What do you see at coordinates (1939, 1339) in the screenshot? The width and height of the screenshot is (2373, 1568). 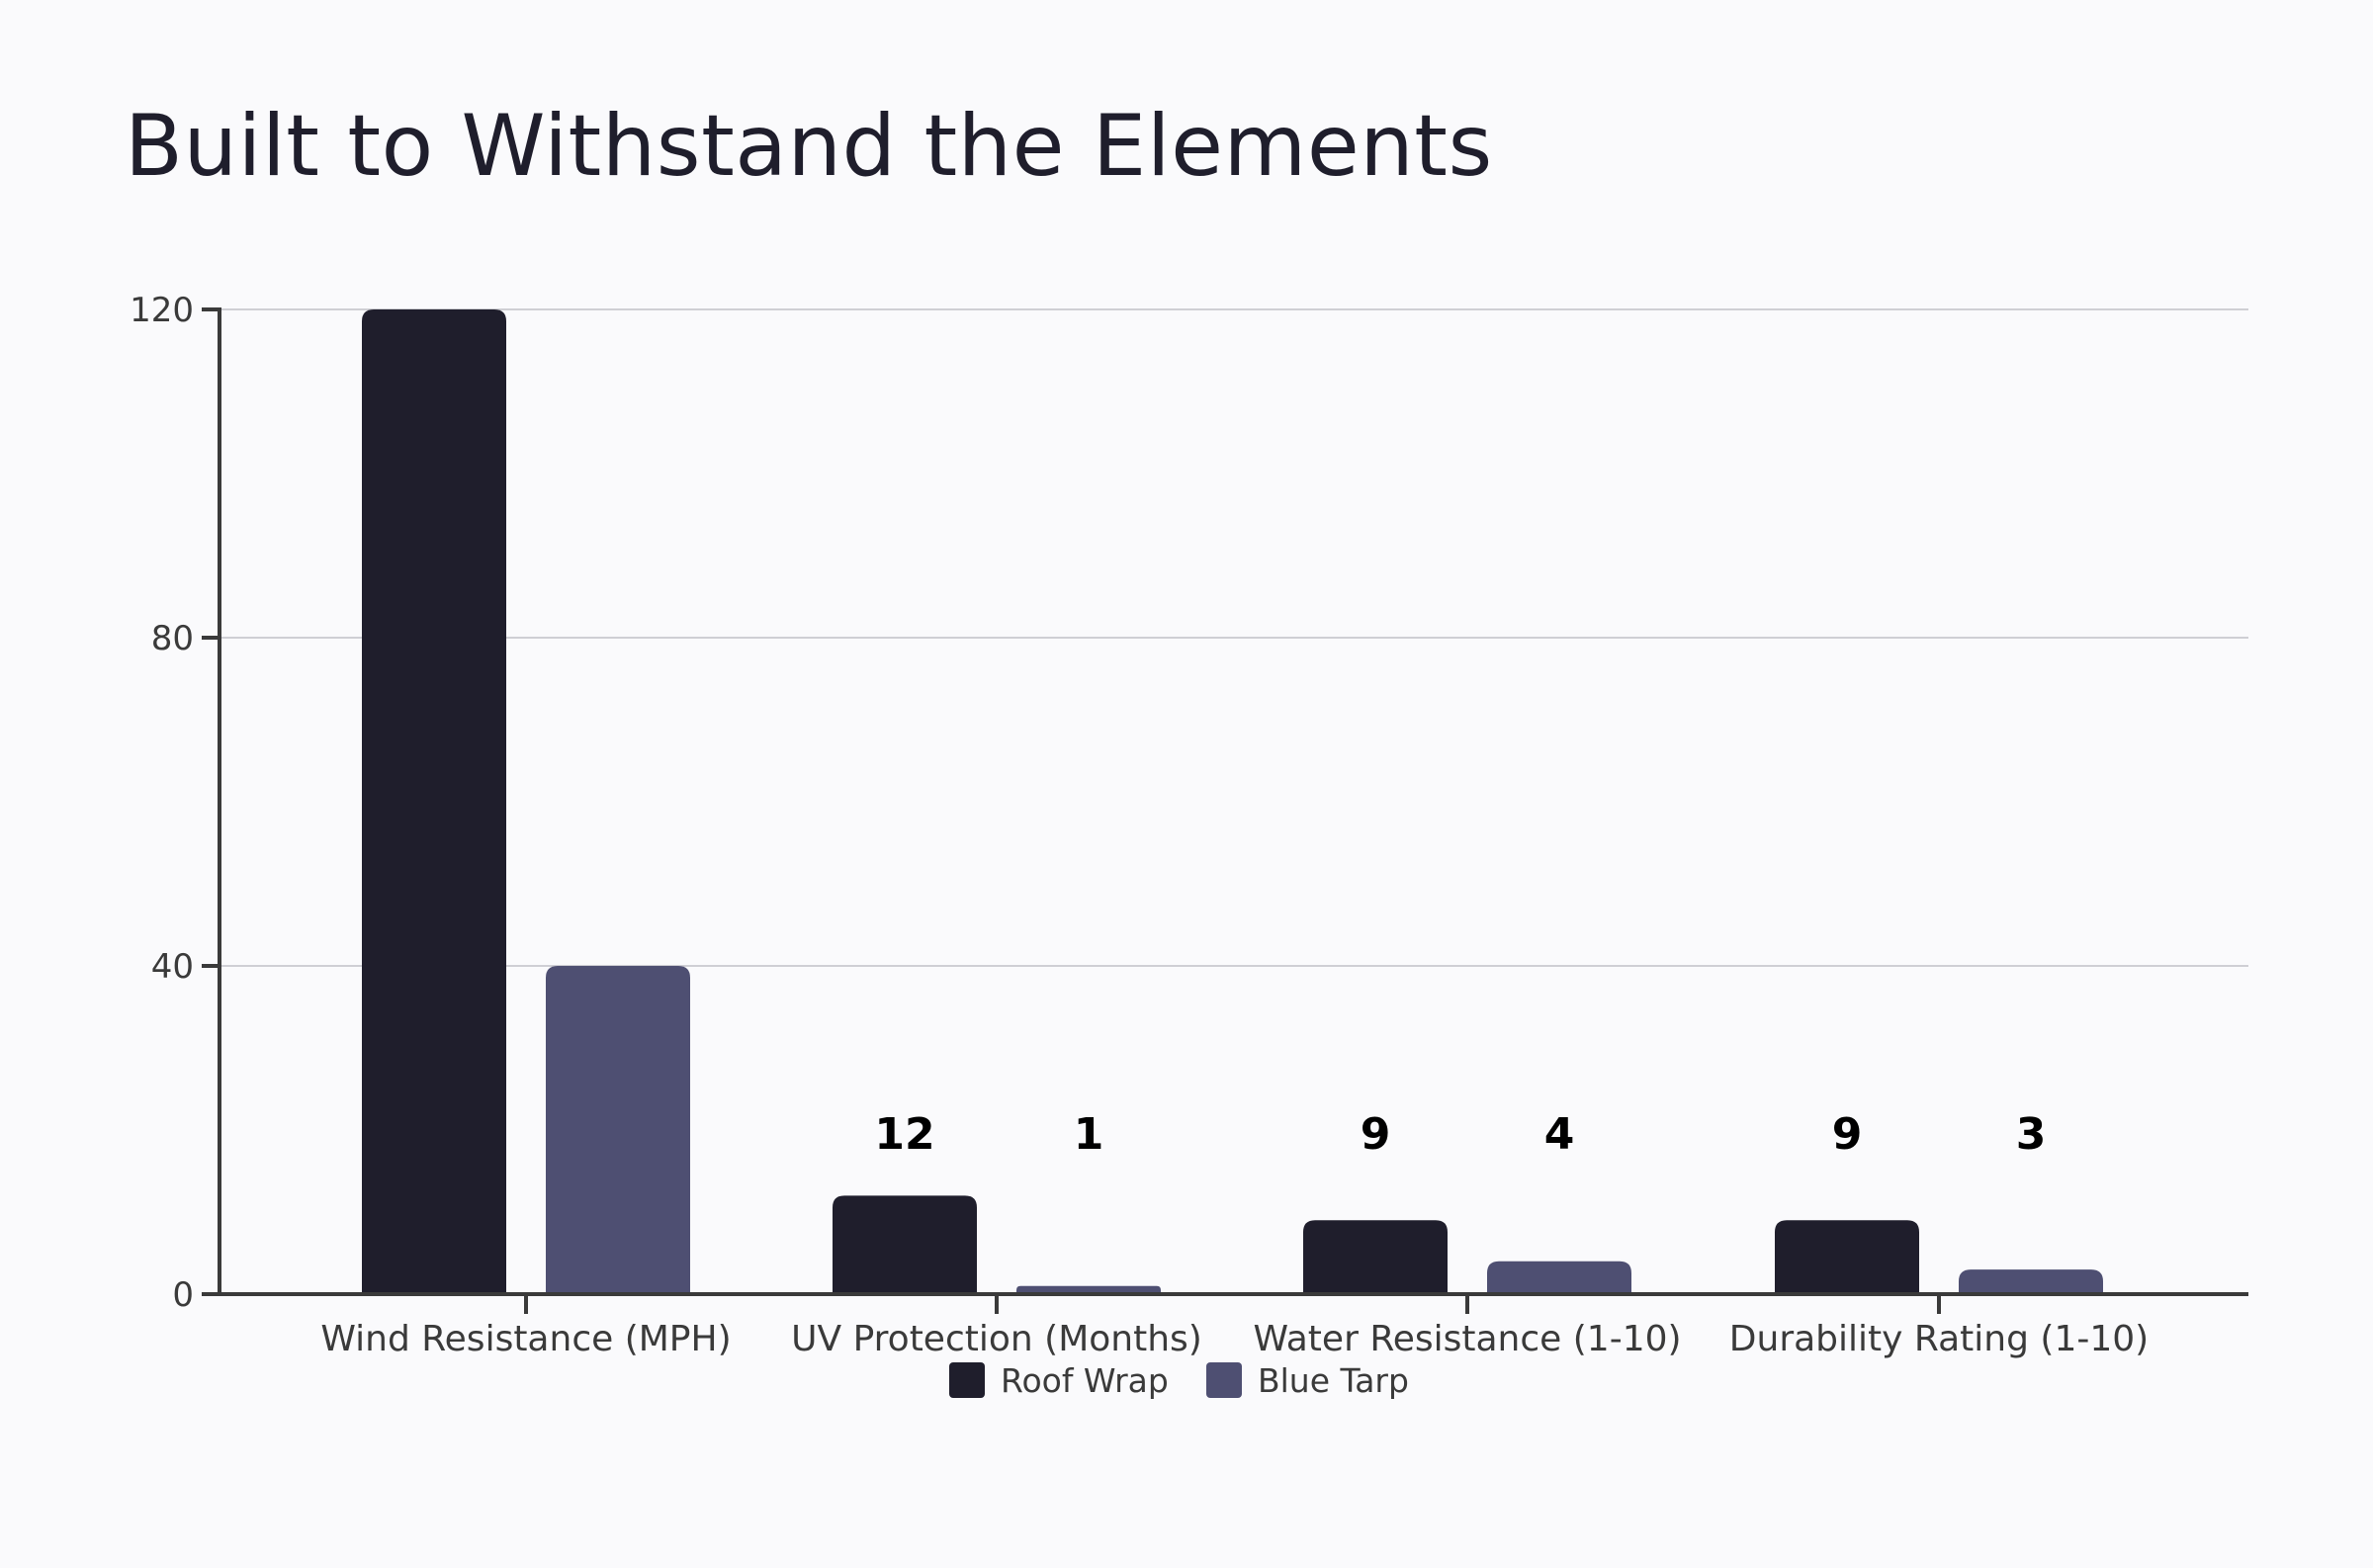 I see `x-tick-label: Durability Rating (1-10)` at bounding box center [1939, 1339].